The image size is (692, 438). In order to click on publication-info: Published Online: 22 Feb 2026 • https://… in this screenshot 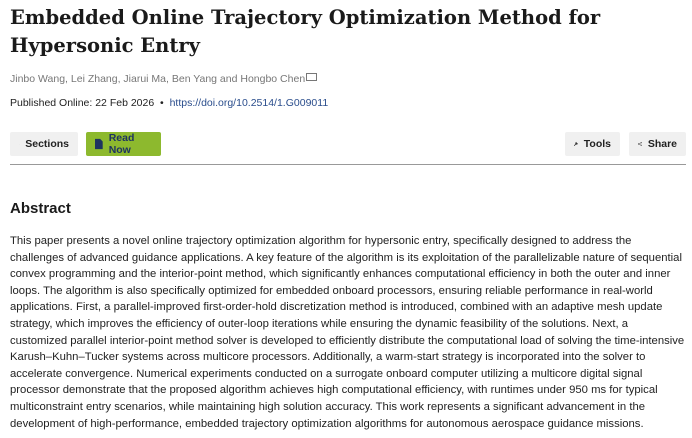, I will do `click(169, 103)`.